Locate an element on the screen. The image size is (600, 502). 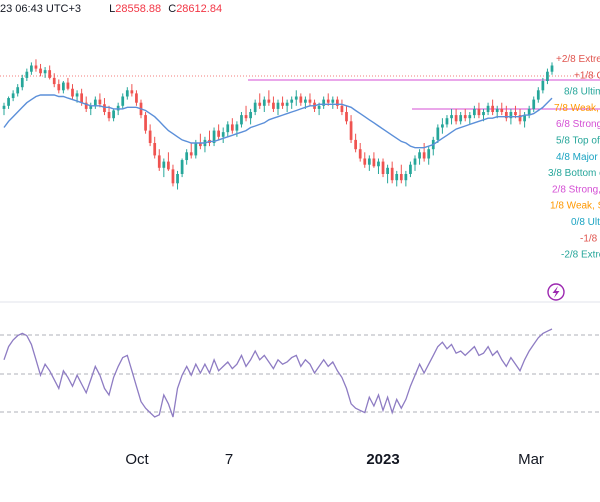
header-low-value: 28558.88 is located at coordinates (138, 9).